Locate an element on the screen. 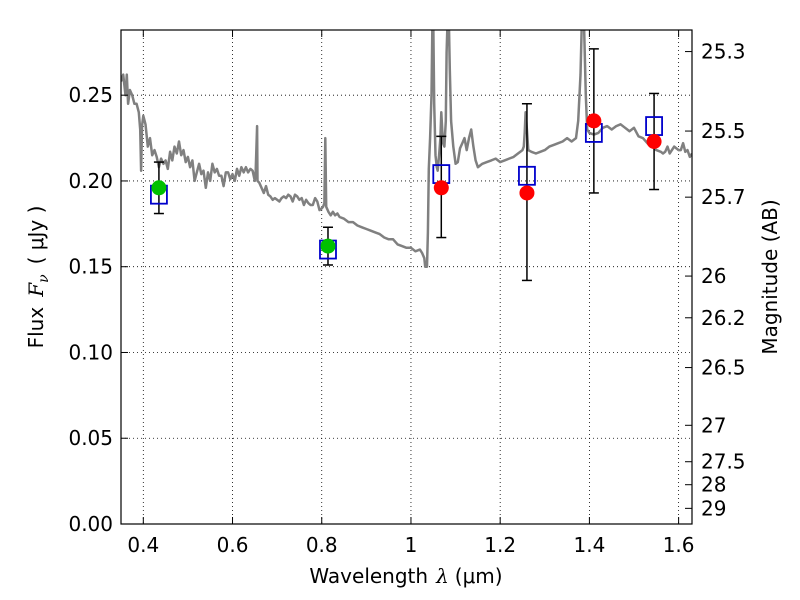  y-tick-label: 0.25 is located at coordinates (90, 95).